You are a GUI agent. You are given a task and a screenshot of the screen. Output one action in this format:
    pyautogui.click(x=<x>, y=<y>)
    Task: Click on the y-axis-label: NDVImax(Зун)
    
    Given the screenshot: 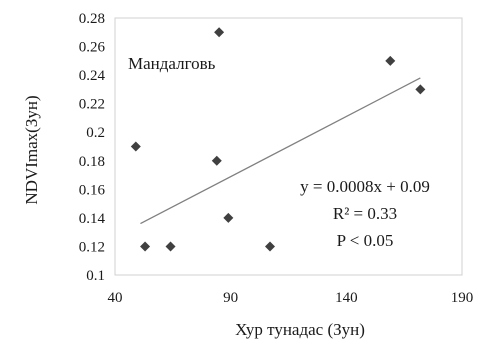 What is the action you would take?
    pyautogui.click(x=31, y=149)
    